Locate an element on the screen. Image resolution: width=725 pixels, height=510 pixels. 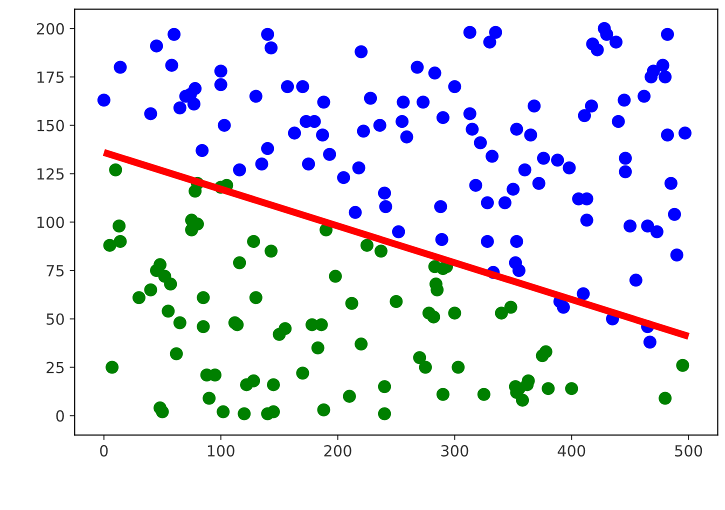
y-tick-label: 125 is located at coordinates (50, 174).